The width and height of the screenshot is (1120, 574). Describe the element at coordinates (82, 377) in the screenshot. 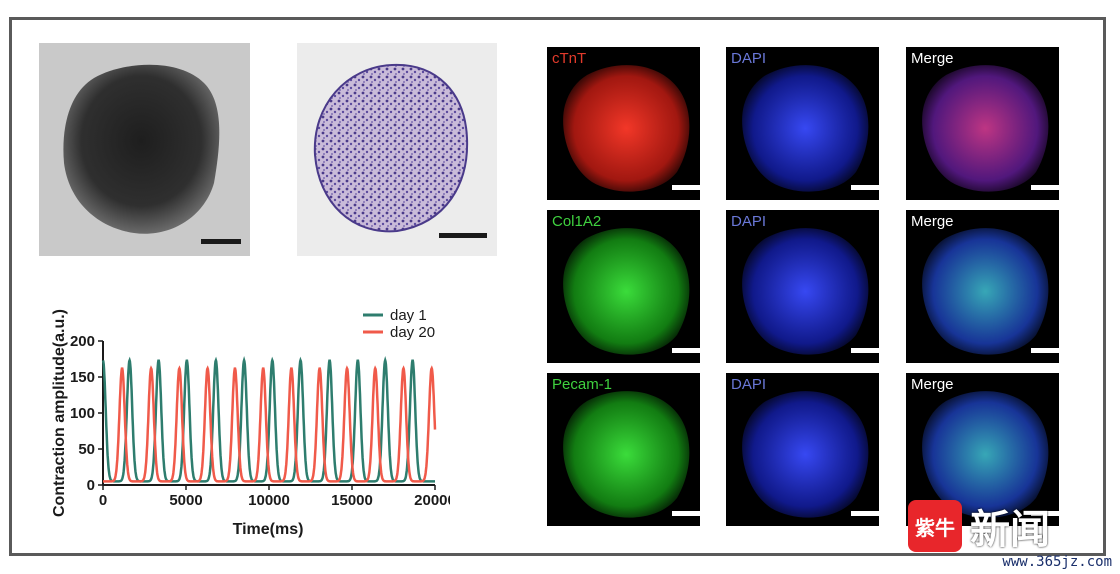

I see `y-tick-label: 150` at that location.